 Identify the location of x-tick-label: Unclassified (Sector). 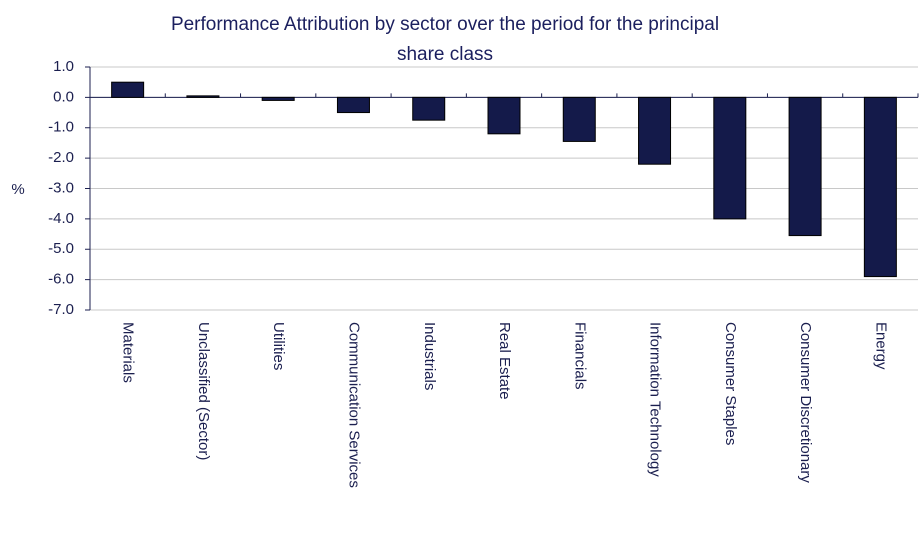
(203, 391).